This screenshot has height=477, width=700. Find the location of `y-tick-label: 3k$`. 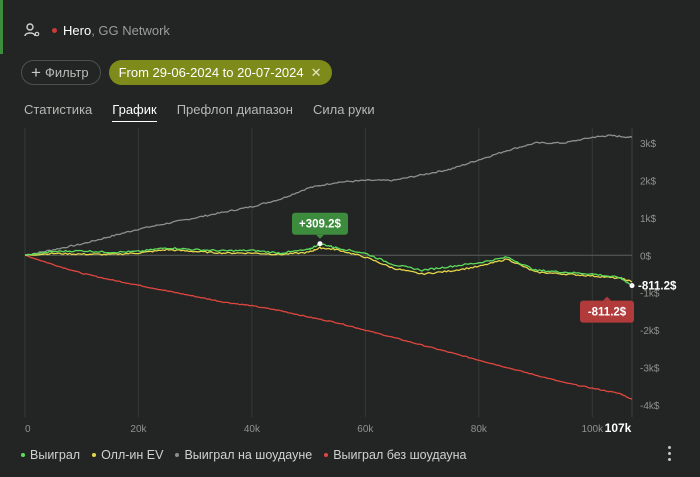

y-tick-label: 3k$ is located at coordinates (648, 144).